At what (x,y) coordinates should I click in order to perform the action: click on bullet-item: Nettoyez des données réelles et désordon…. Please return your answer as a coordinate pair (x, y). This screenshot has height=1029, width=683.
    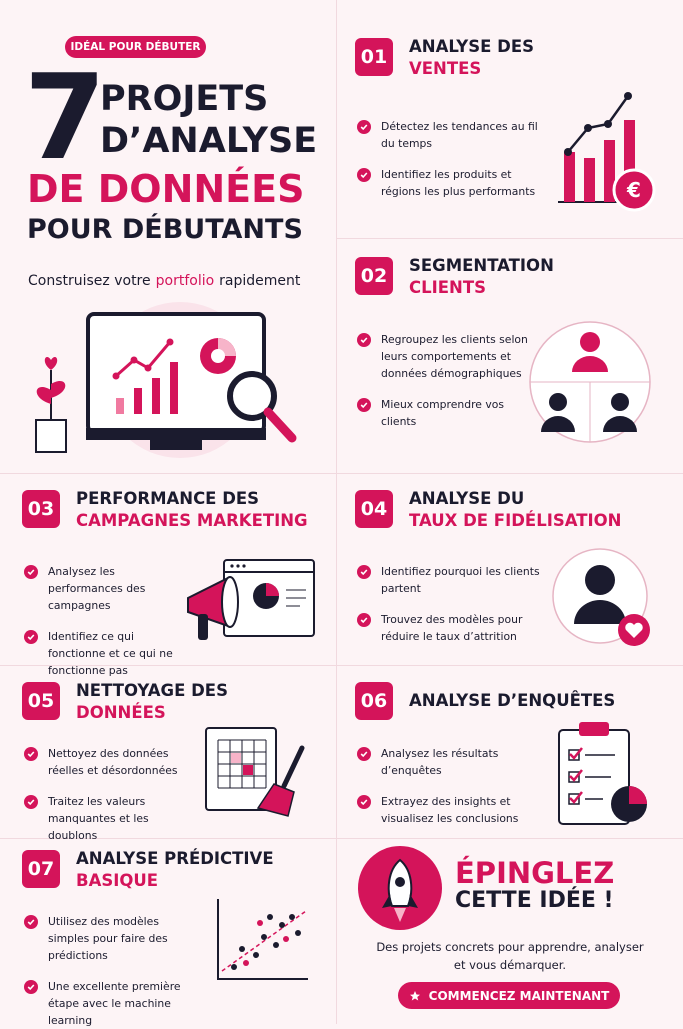
    Looking at the image, I should click on (108, 762).